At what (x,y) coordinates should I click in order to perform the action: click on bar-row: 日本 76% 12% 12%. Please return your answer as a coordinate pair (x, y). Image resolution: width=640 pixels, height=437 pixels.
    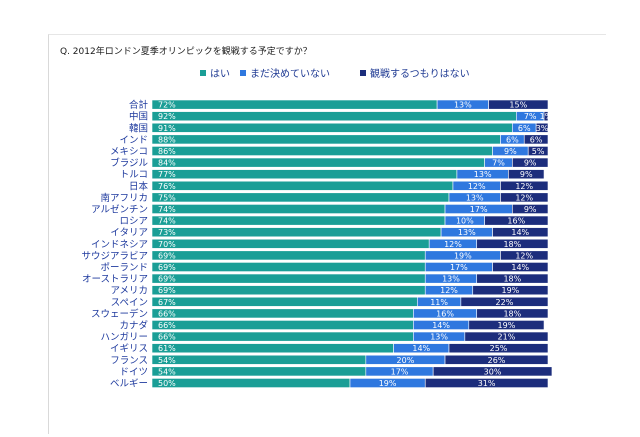
    Looking at the image, I should click on (339, 186).